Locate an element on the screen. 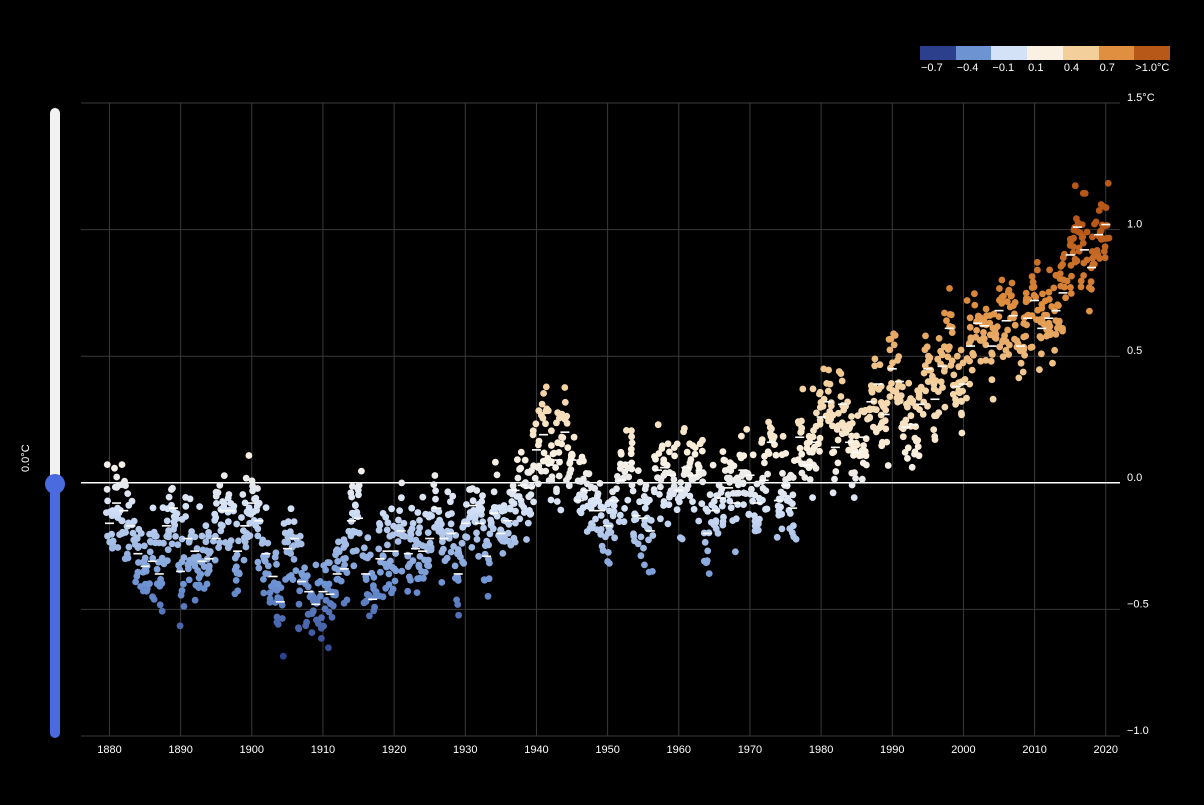 This screenshot has height=805, width=1204. x-tick-label: 2010 is located at coordinates (1034, 750).